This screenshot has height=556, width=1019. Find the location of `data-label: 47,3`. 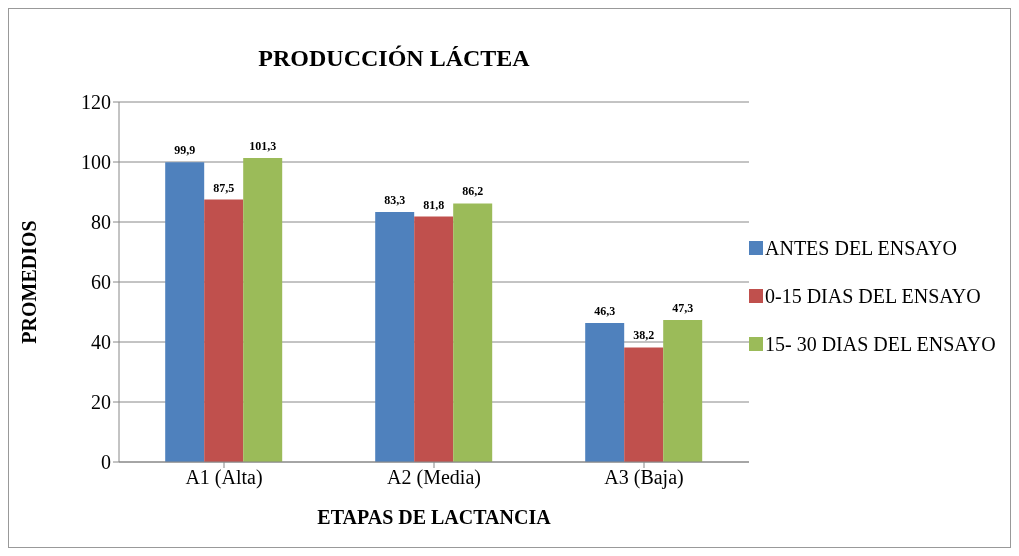

data-label: 47,3 is located at coordinates (683, 308).